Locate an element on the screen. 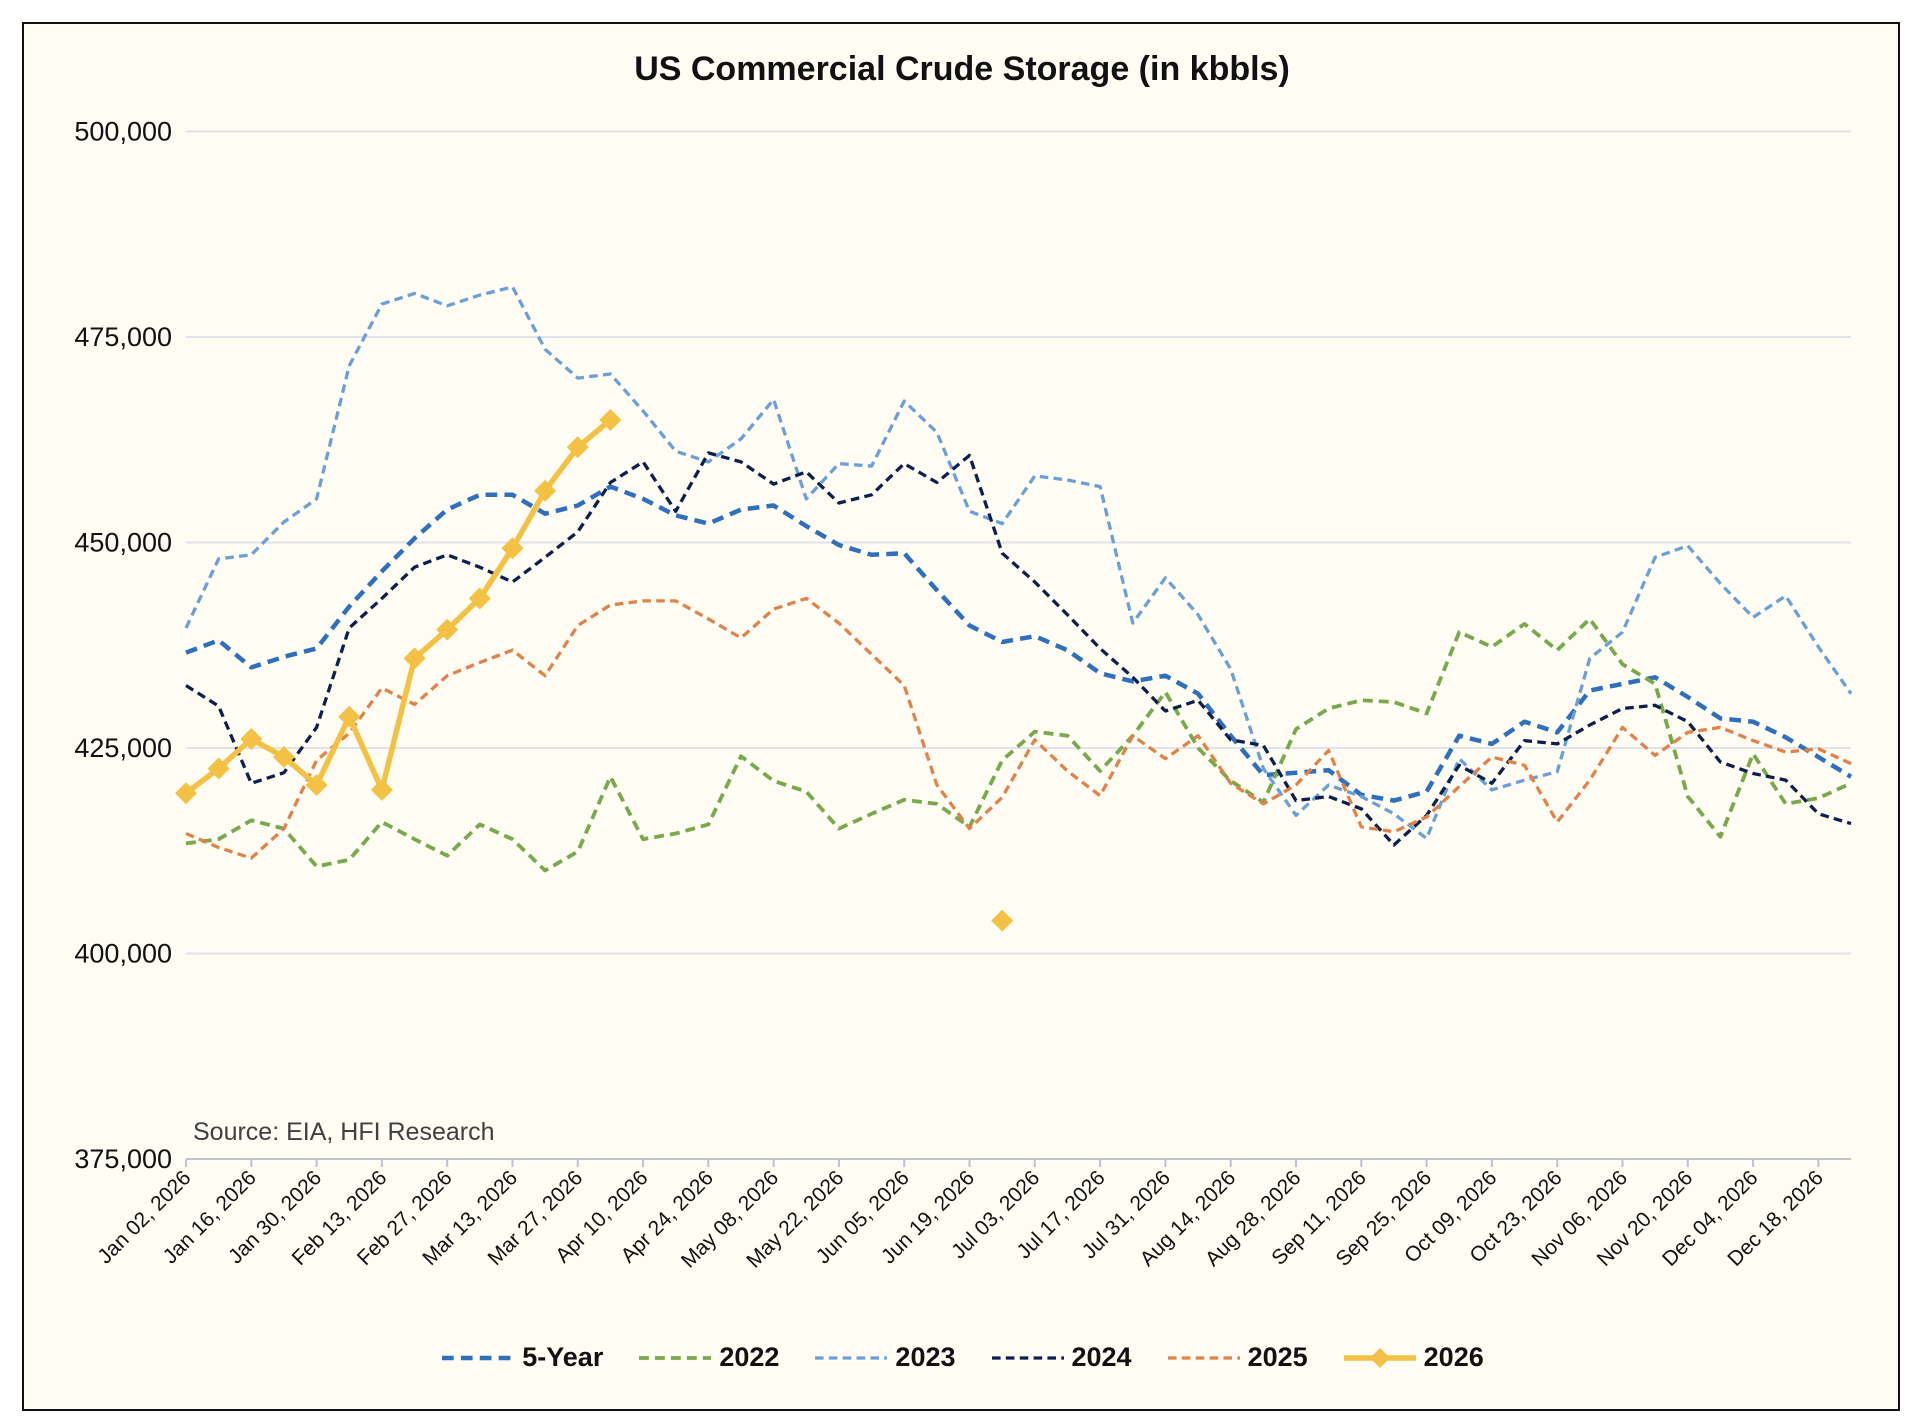 The width and height of the screenshot is (1924, 1424). legend-item-2025: 2025 is located at coordinates (1237, 1357).